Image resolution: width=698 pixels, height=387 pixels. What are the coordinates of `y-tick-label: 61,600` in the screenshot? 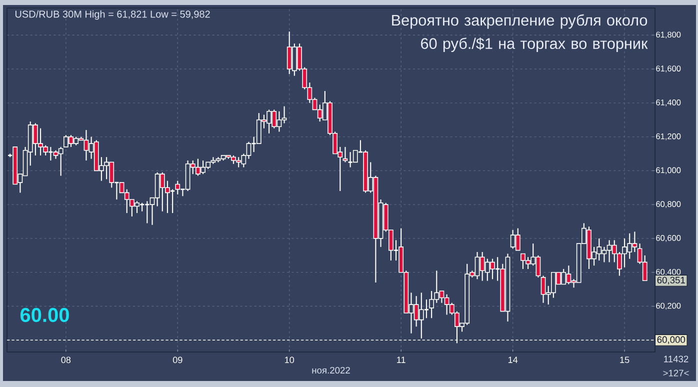 It's located at (668, 69).